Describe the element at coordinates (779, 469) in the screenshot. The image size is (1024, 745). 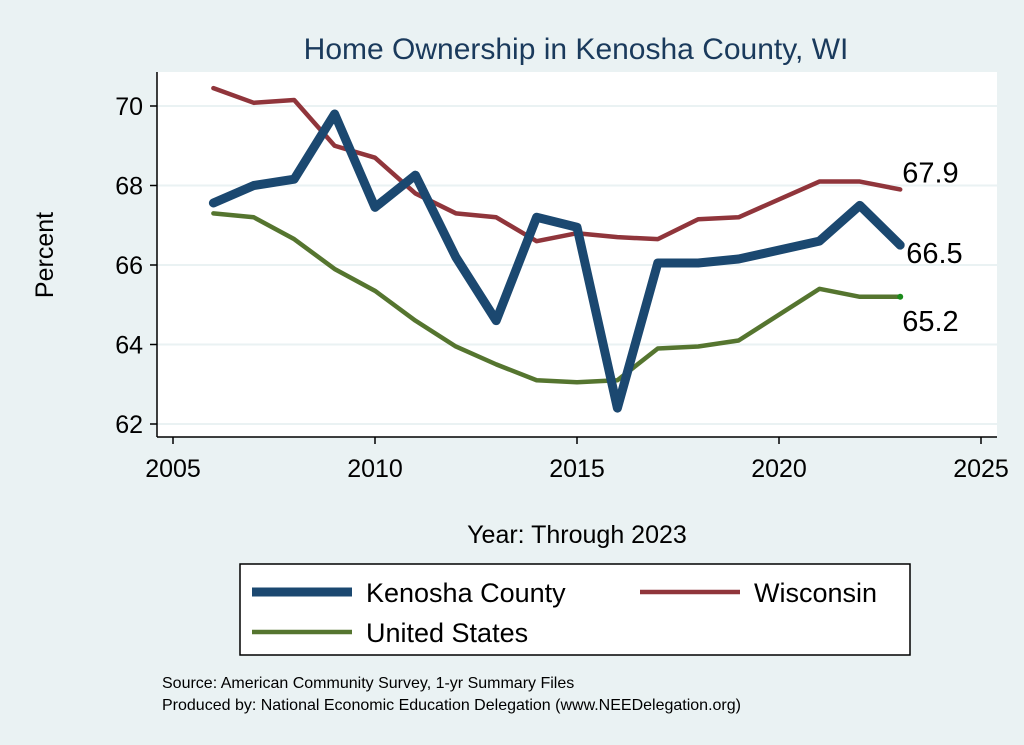
I see `x-tick-label: 2020` at that location.